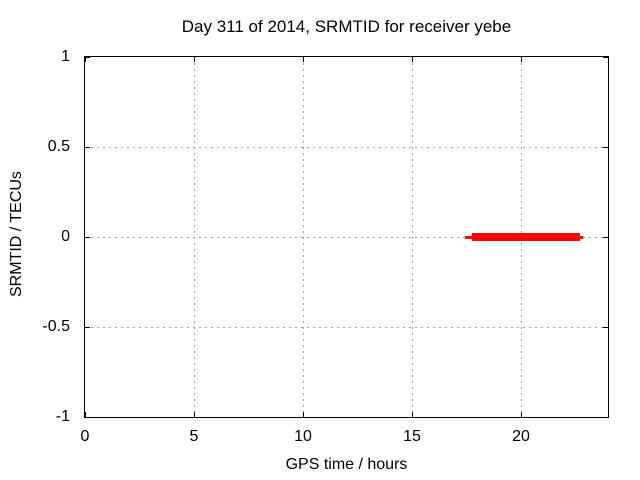 Image resolution: width=640 pixels, height=480 pixels. What do you see at coordinates (85, 436) in the screenshot?
I see `x-tick-label: 0` at bounding box center [85, 436].